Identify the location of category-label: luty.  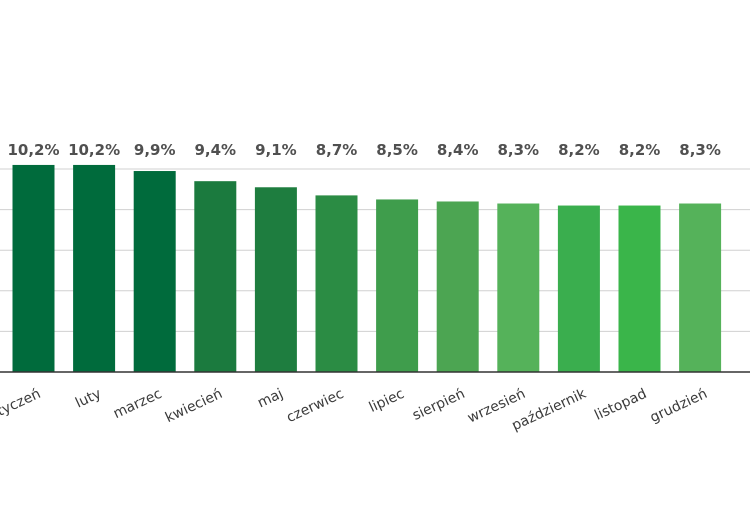
(88, 399).